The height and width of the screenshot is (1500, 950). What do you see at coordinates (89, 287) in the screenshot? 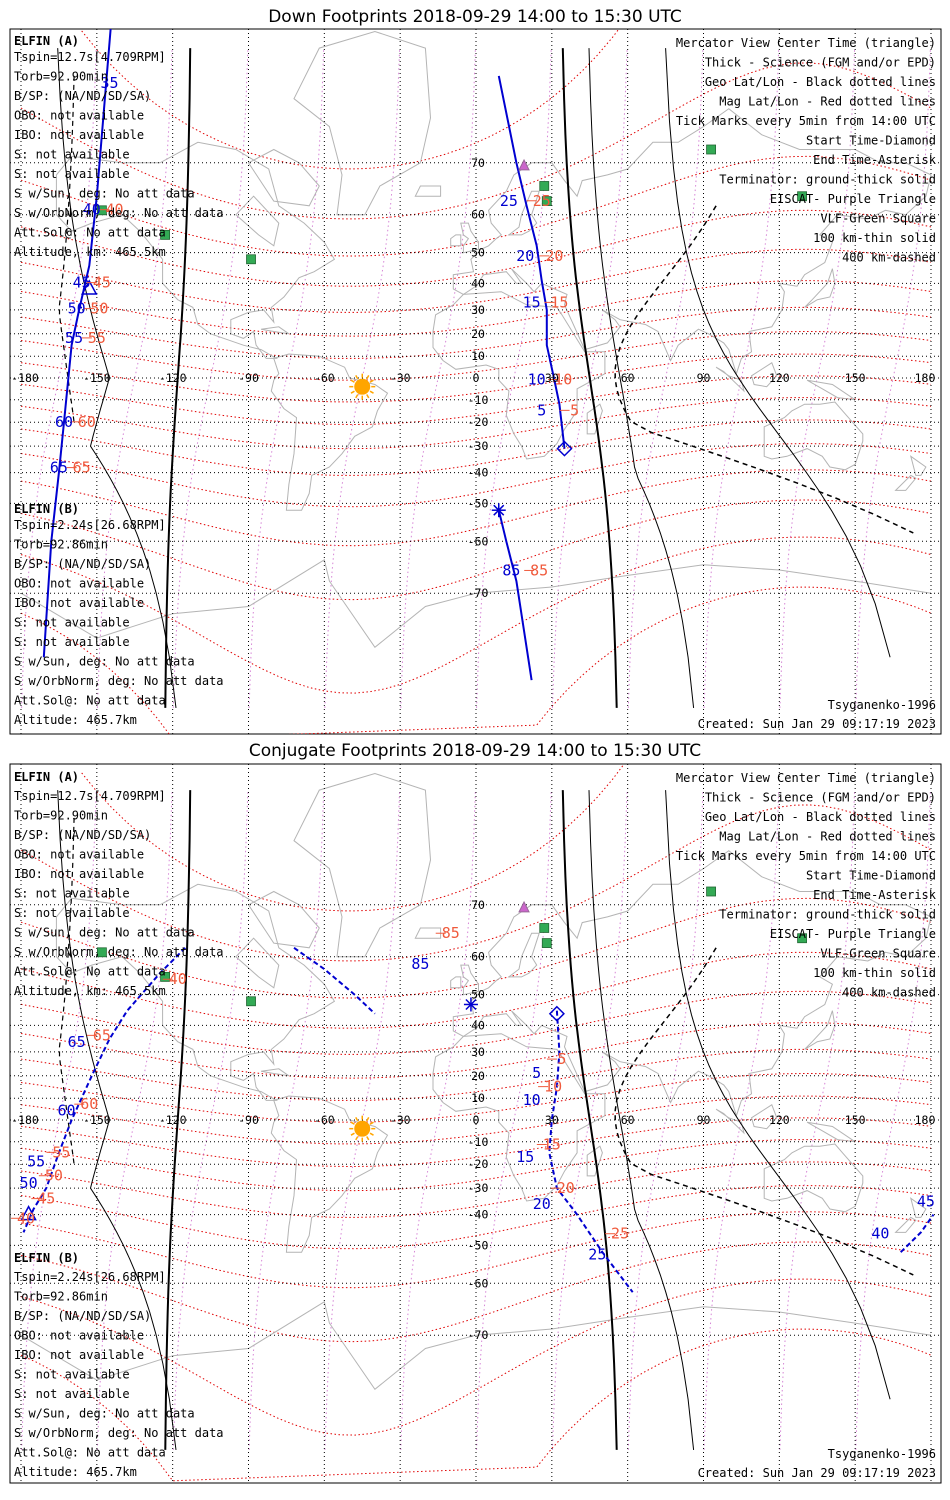
I see `center-triangle` at bounding box center [89, 287].